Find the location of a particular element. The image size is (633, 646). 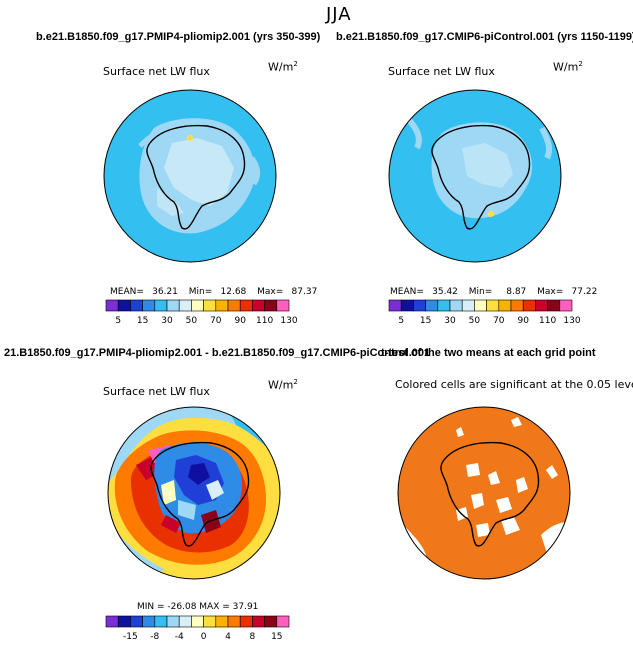

map-top-right is located at coordinates (475, 176).